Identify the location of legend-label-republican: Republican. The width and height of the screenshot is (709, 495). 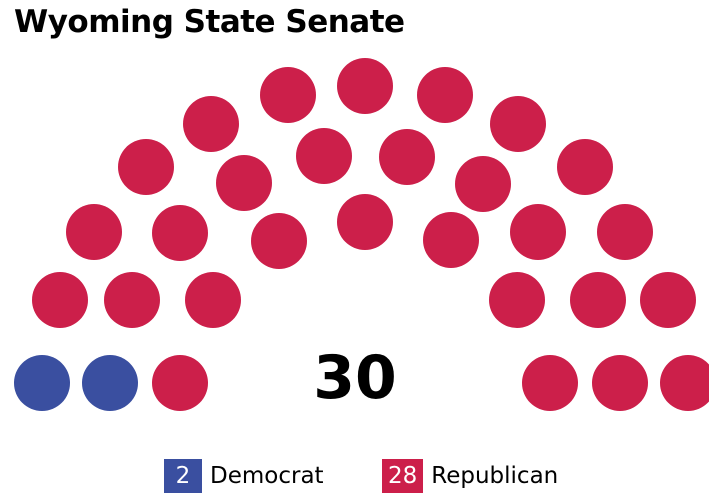
(495, 476).